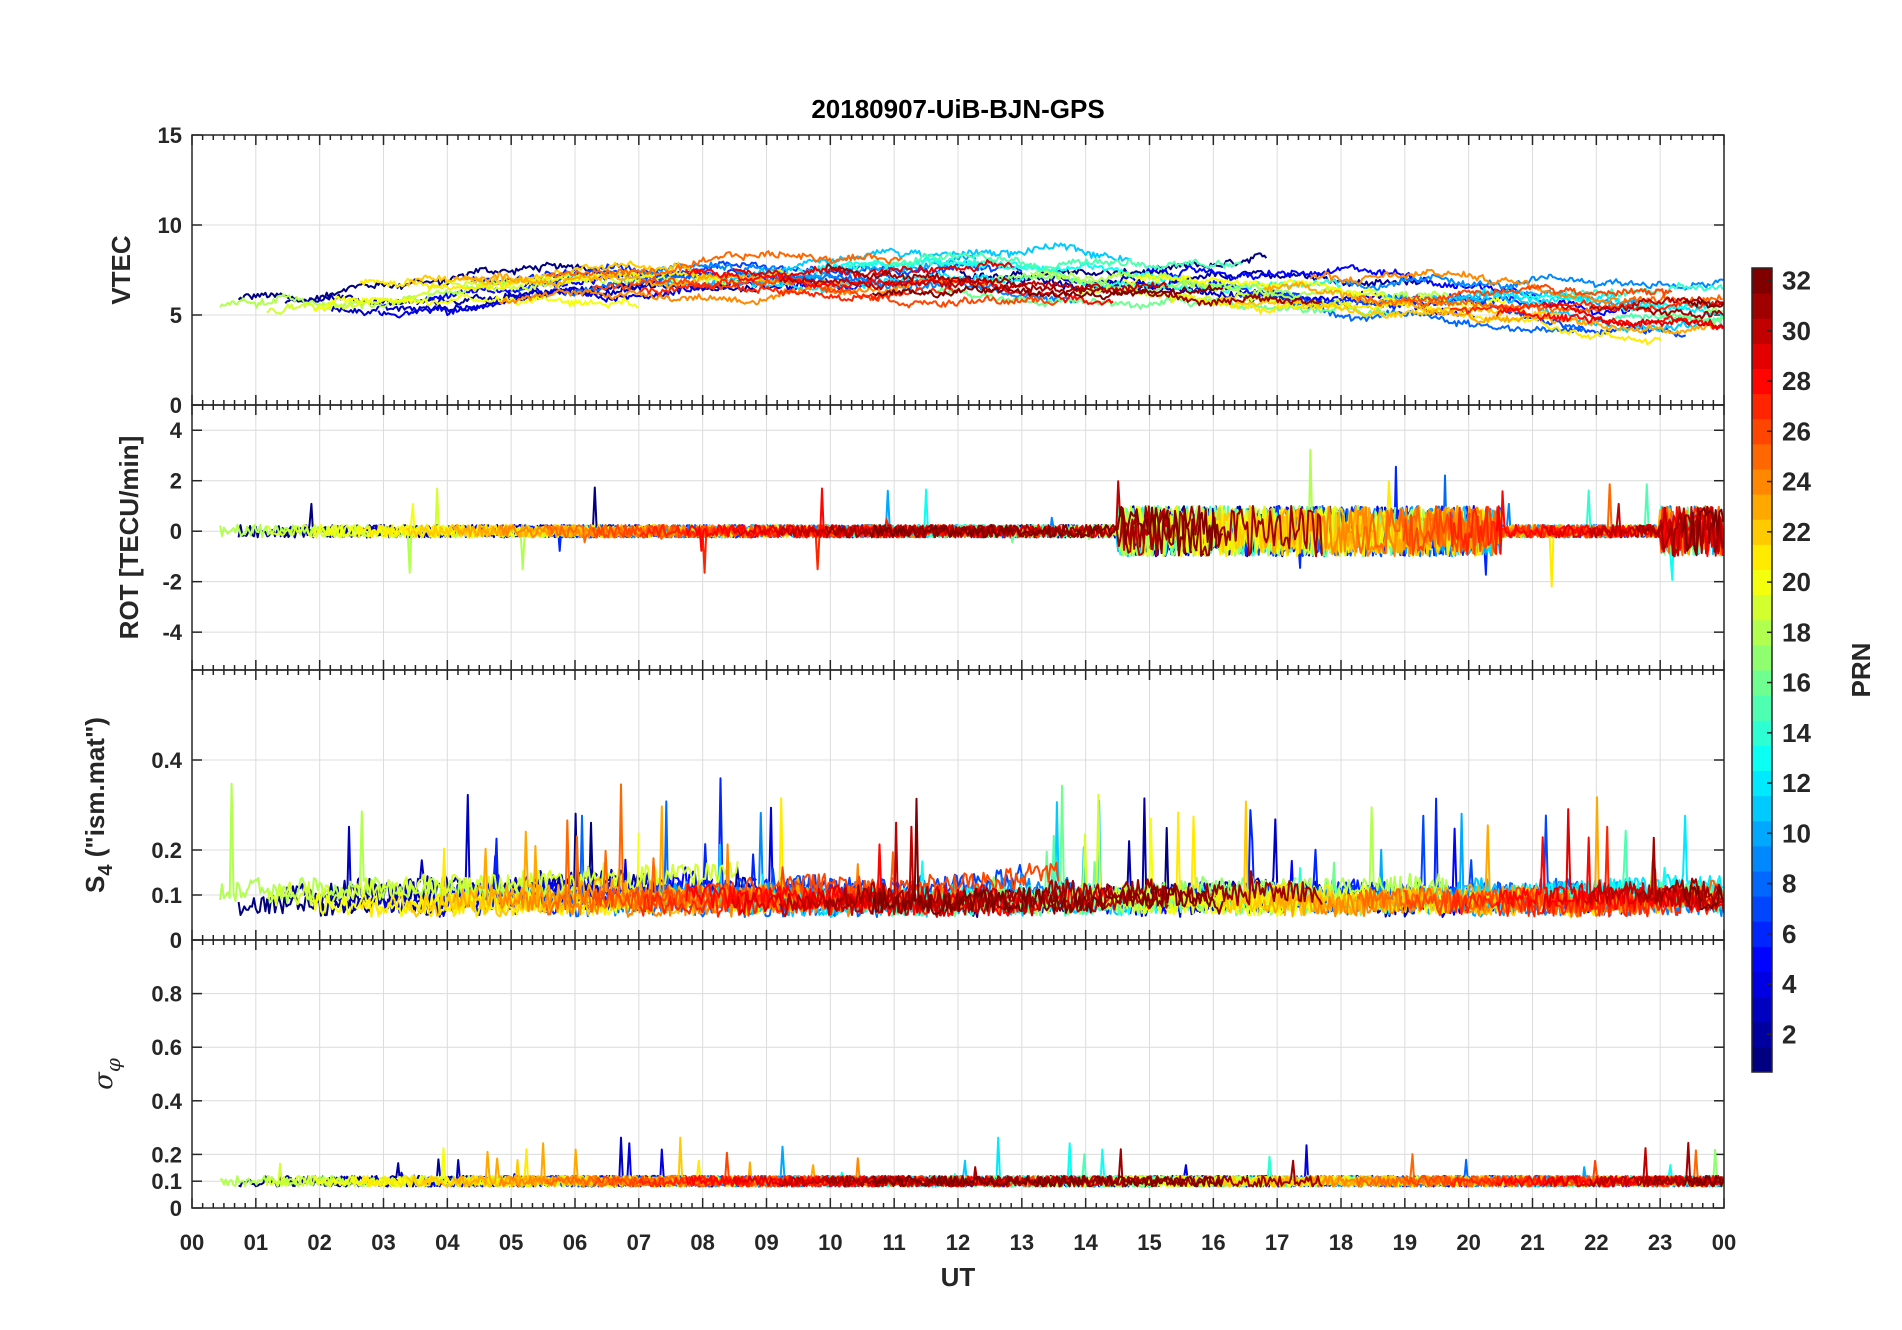 The height and width of the screenshot is (1330, 1902). I want to click on x-tick-label: 18, so click(1341, 1242).